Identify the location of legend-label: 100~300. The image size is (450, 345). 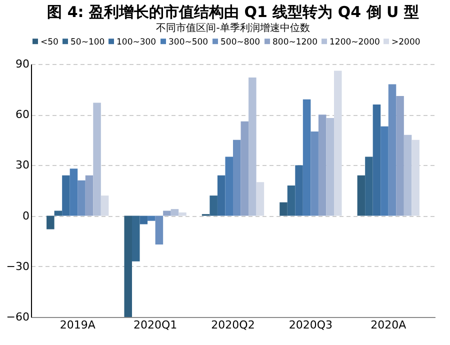
(136, 42).